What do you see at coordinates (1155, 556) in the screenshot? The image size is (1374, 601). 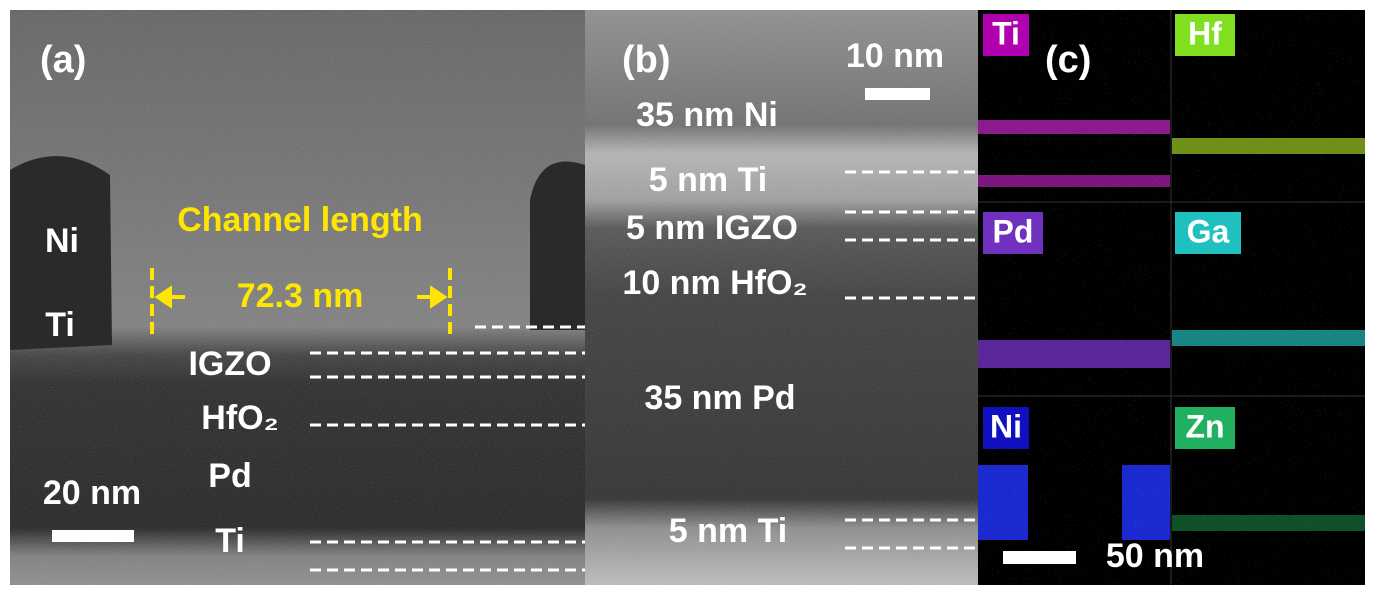 I see `scale-bar-label: 50 nm` at bounding box center [1155, 556].